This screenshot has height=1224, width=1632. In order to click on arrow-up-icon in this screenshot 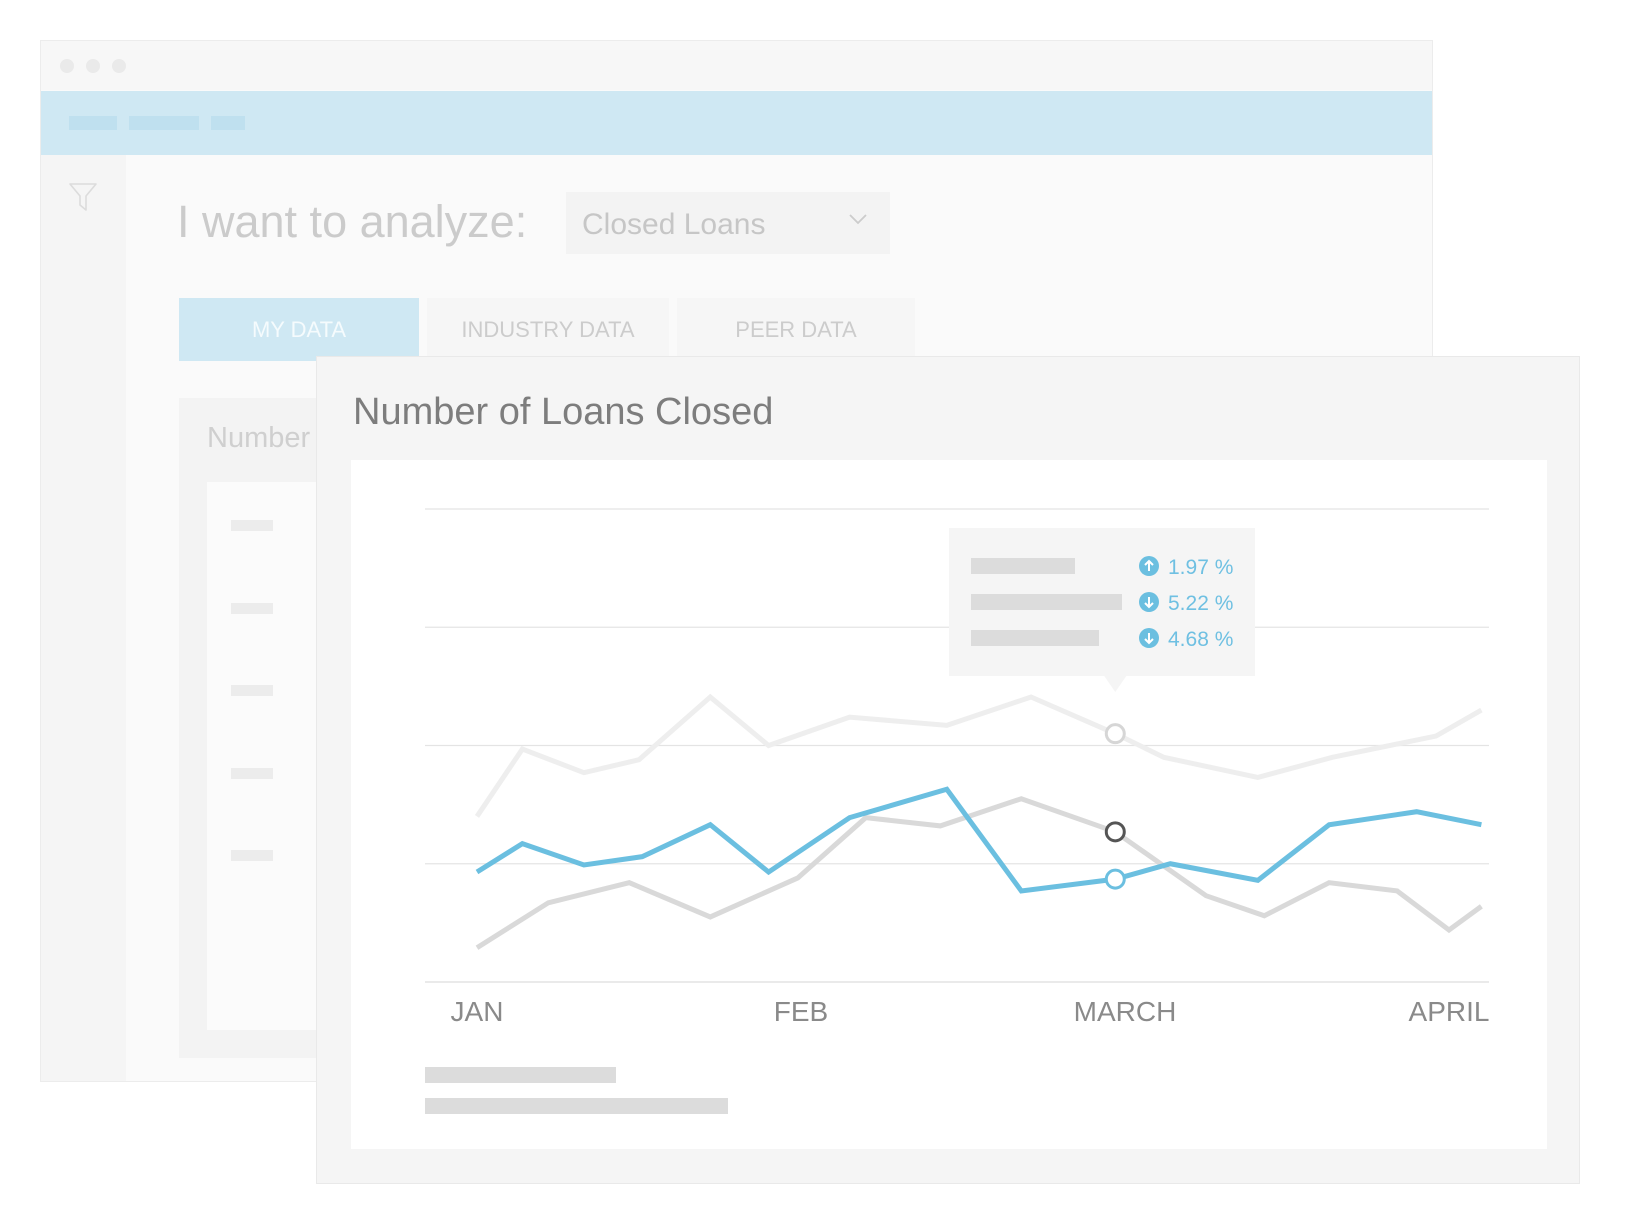, I will do `click(1149, 566)`.